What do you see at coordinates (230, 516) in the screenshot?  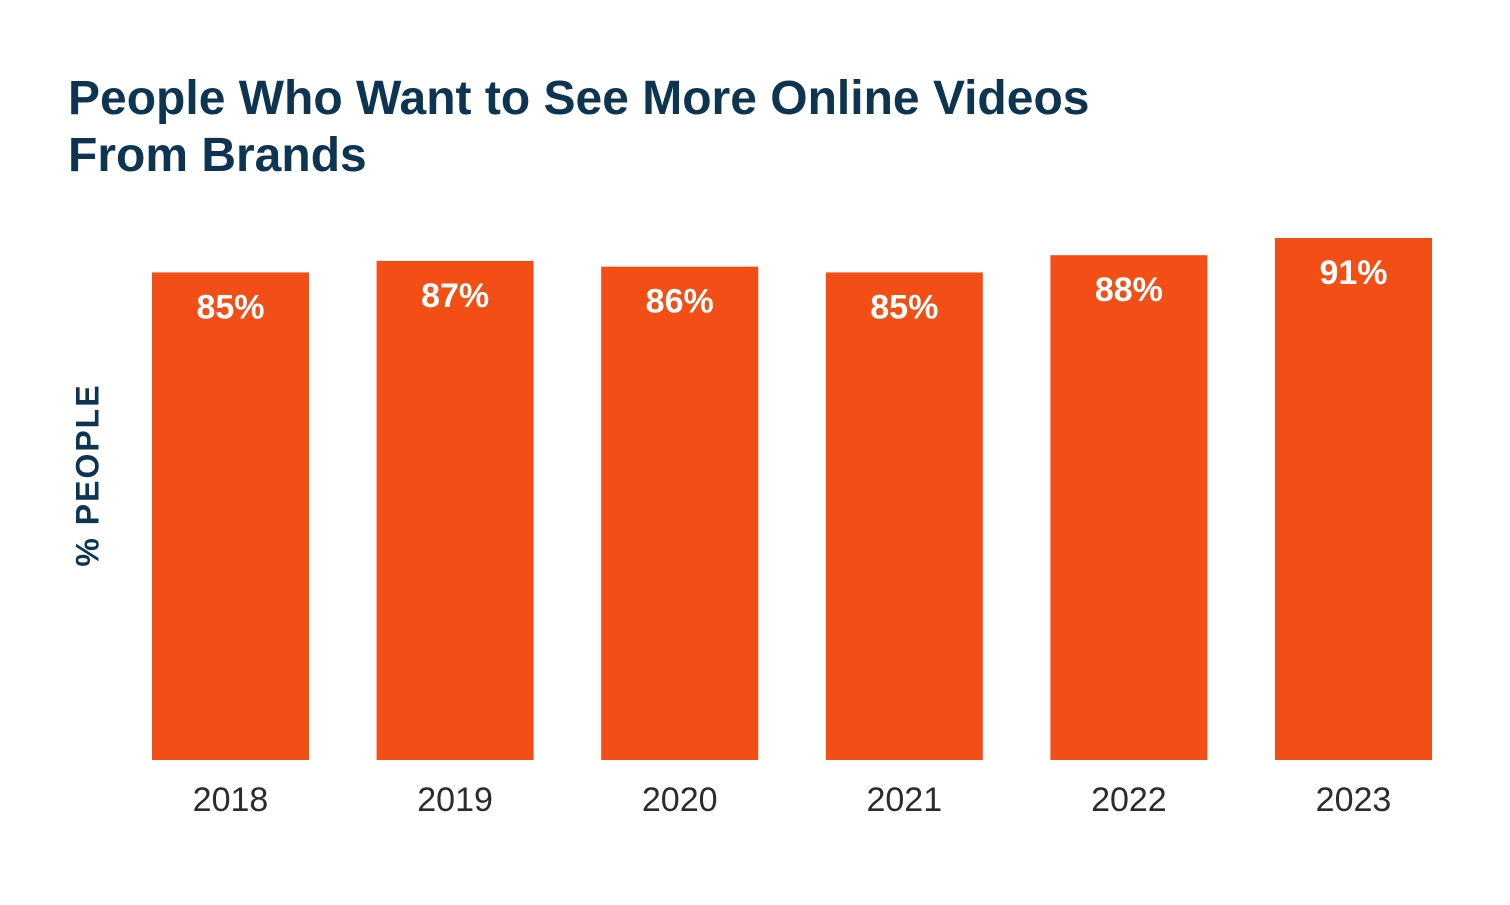 I see `bar-2018` at bounding box center [230, 516].